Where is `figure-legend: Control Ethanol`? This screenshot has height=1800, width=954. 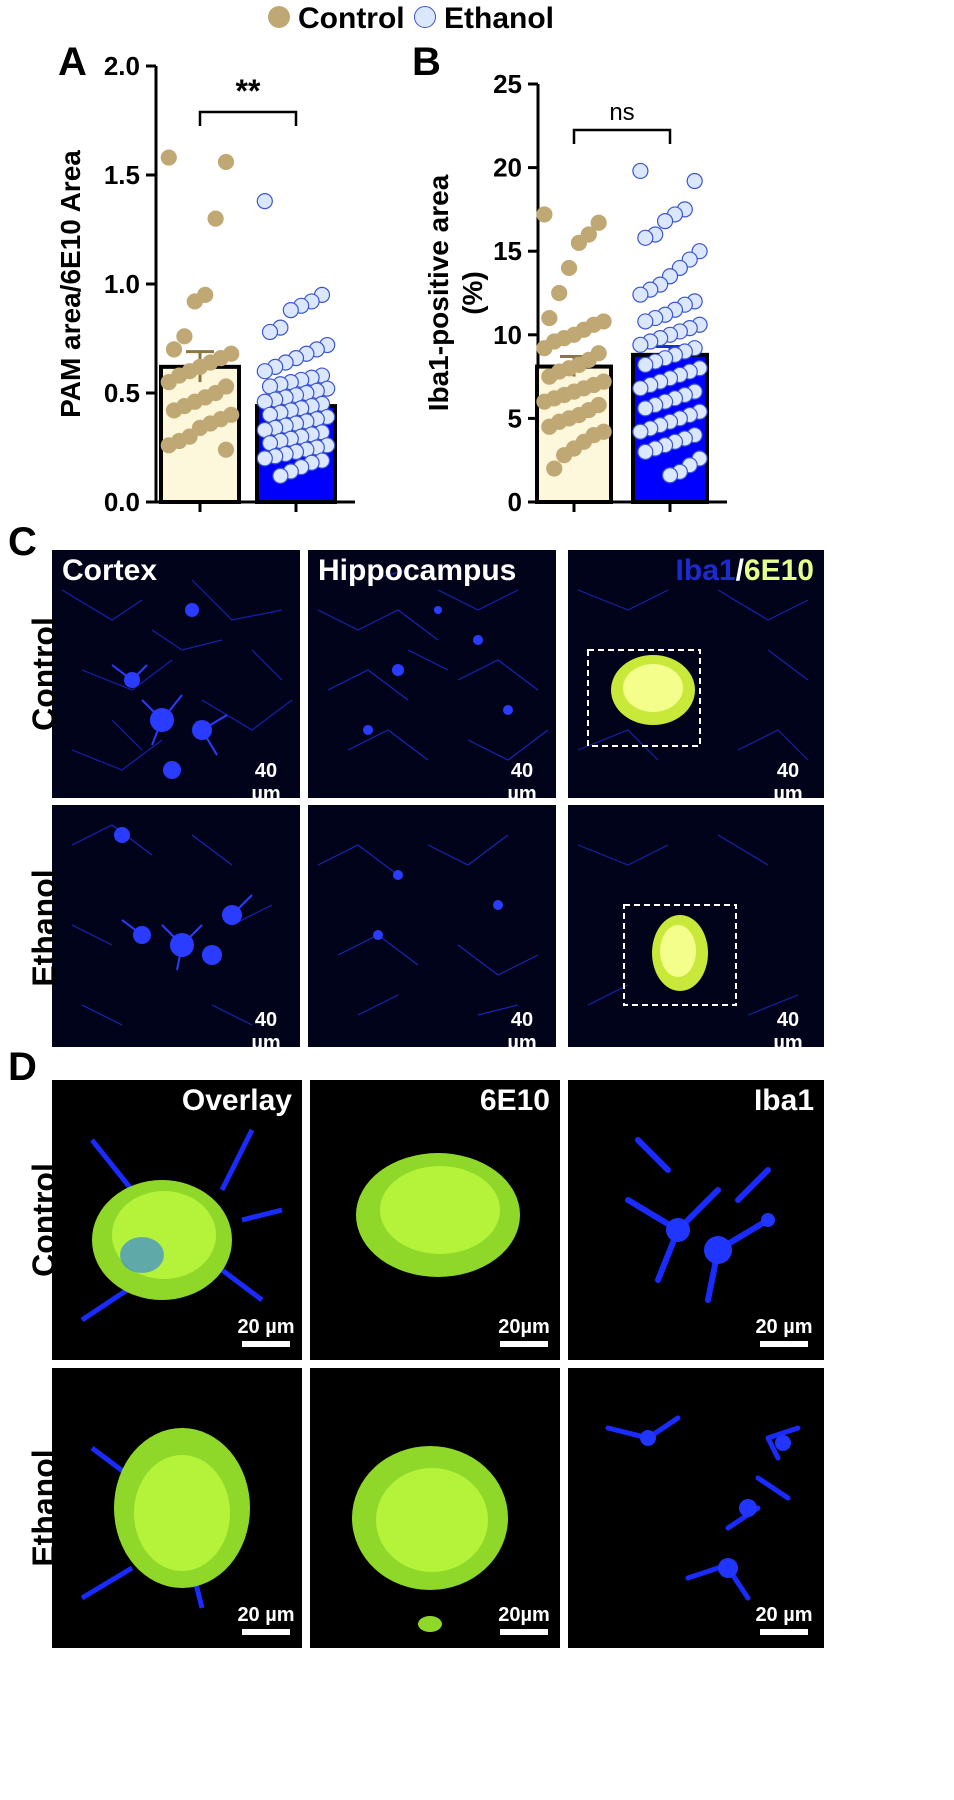 figure-legend: Control Ethanol is located at coordinates (477, 19).